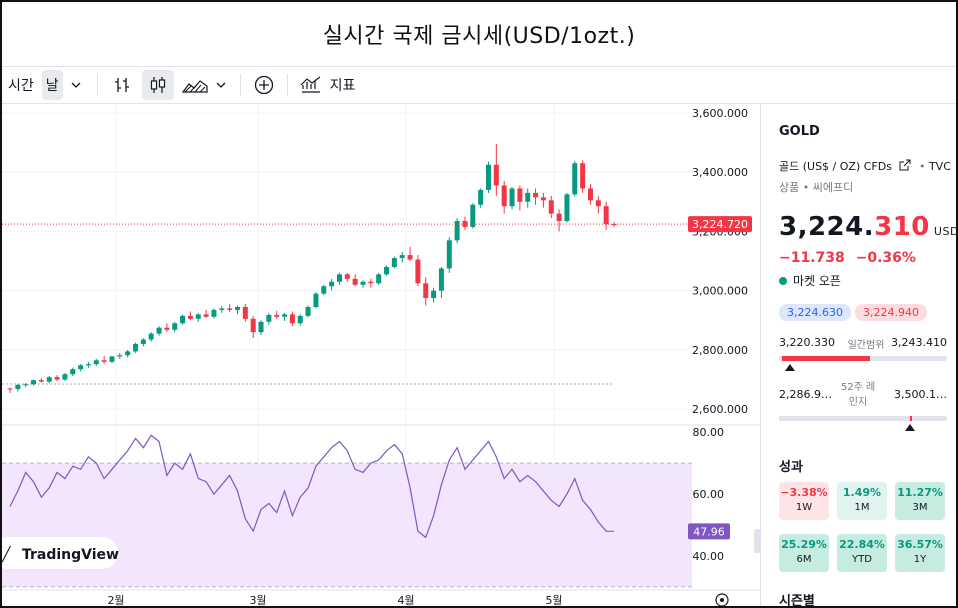  Describe the element at coordinates (328, 85) in the screenshot. I see `indicators-button: 지표` at that location.